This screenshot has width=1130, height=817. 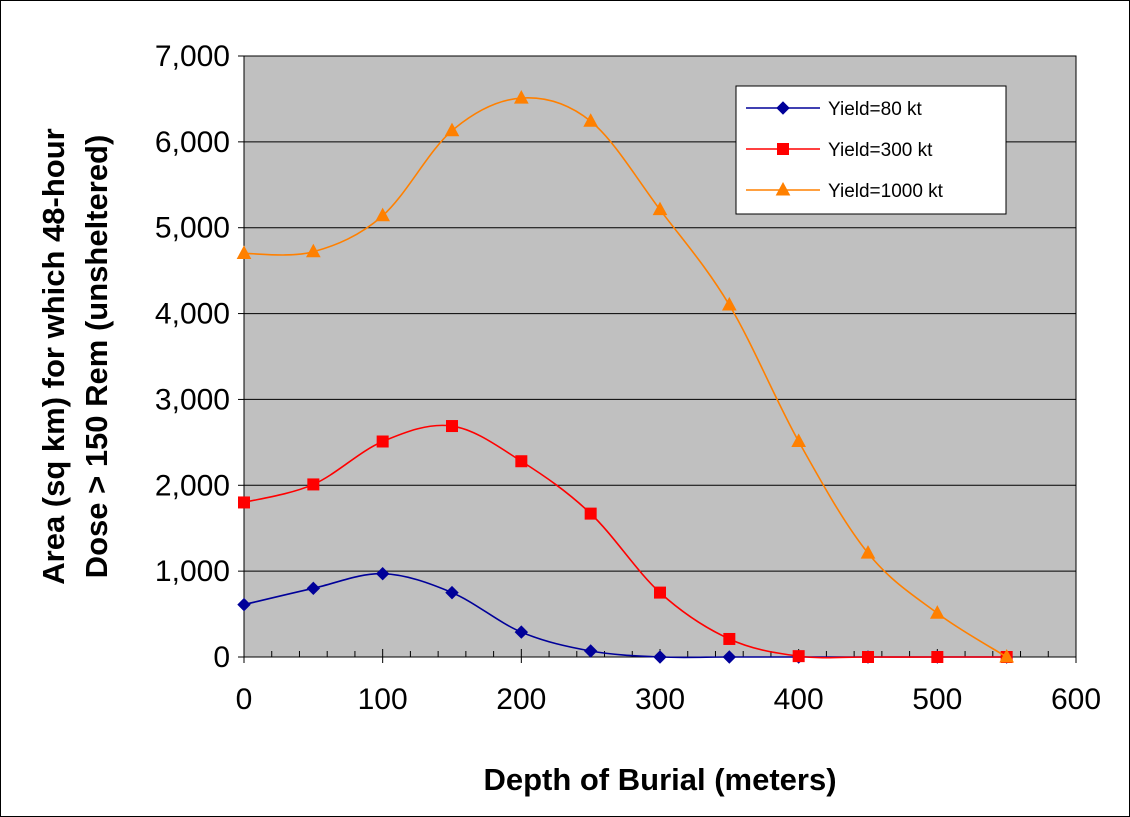 What do you see at coordinates (192, 56) in the screenshot?
I see `y-tick-label: 7,000` at bounding box center [192, 56].